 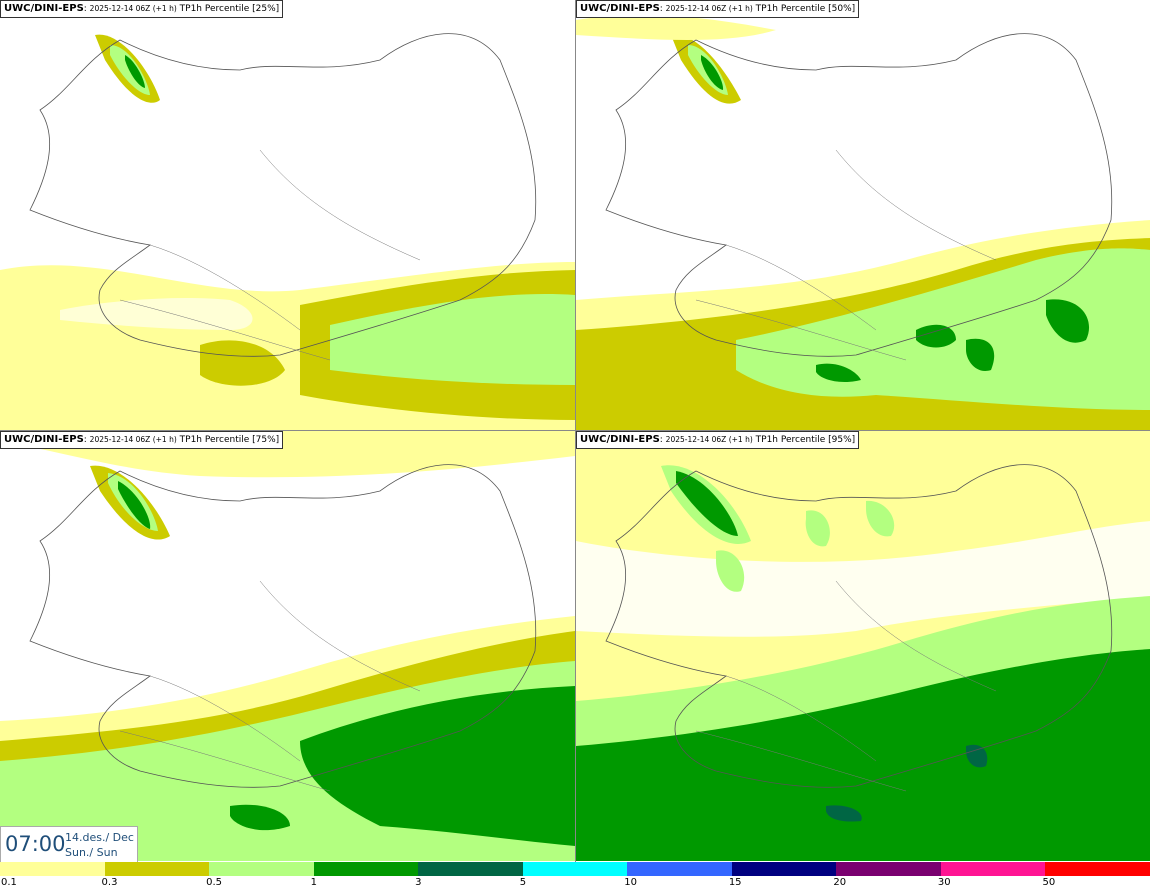 I want to click on precip-colorbar, so click(x=575, y=869).